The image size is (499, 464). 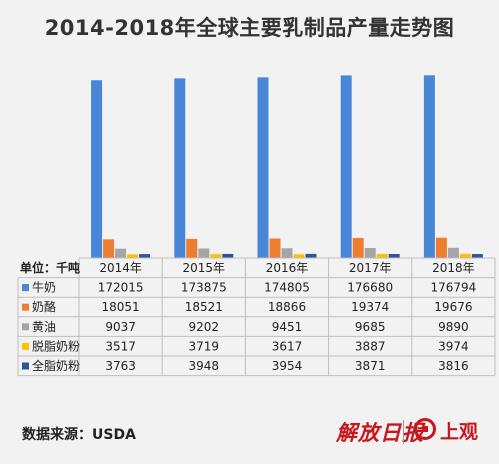 What do you see at coordinates (370, 327) in the screenshot?
I see `data-label-3-4: 9685` at bounding box center [370, 327].